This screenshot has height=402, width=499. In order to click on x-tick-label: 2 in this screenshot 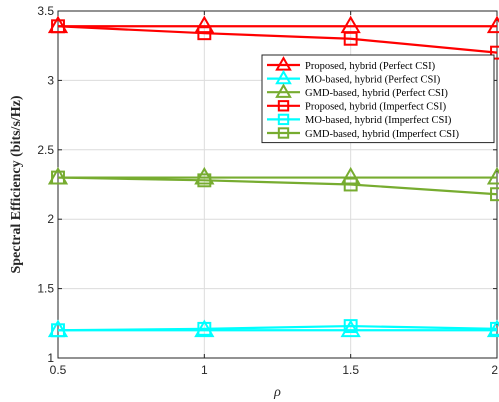, I will do `click(494, 370)`.